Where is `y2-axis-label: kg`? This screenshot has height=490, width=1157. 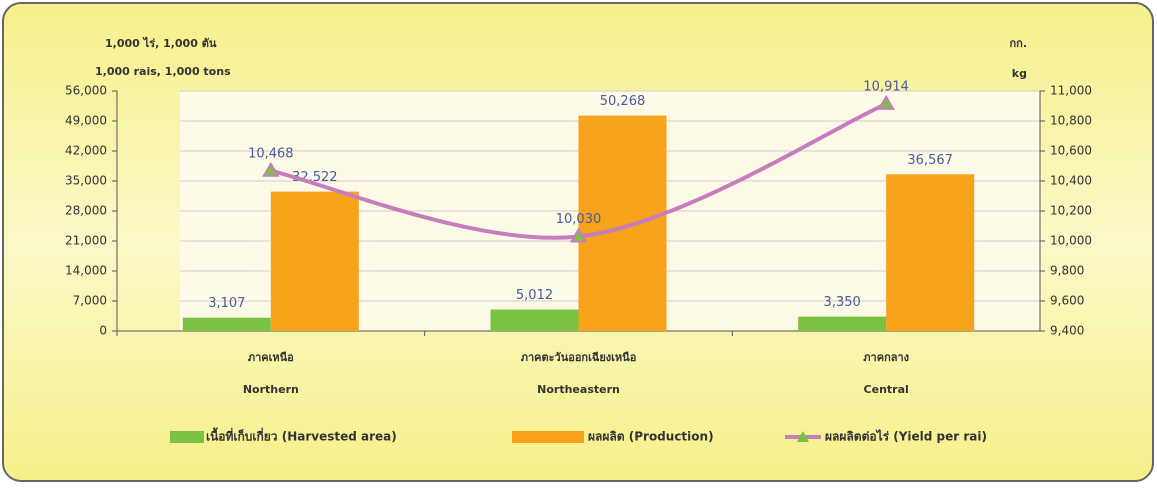
y2-axis-label: kg is located at coordinates (1019, 73).